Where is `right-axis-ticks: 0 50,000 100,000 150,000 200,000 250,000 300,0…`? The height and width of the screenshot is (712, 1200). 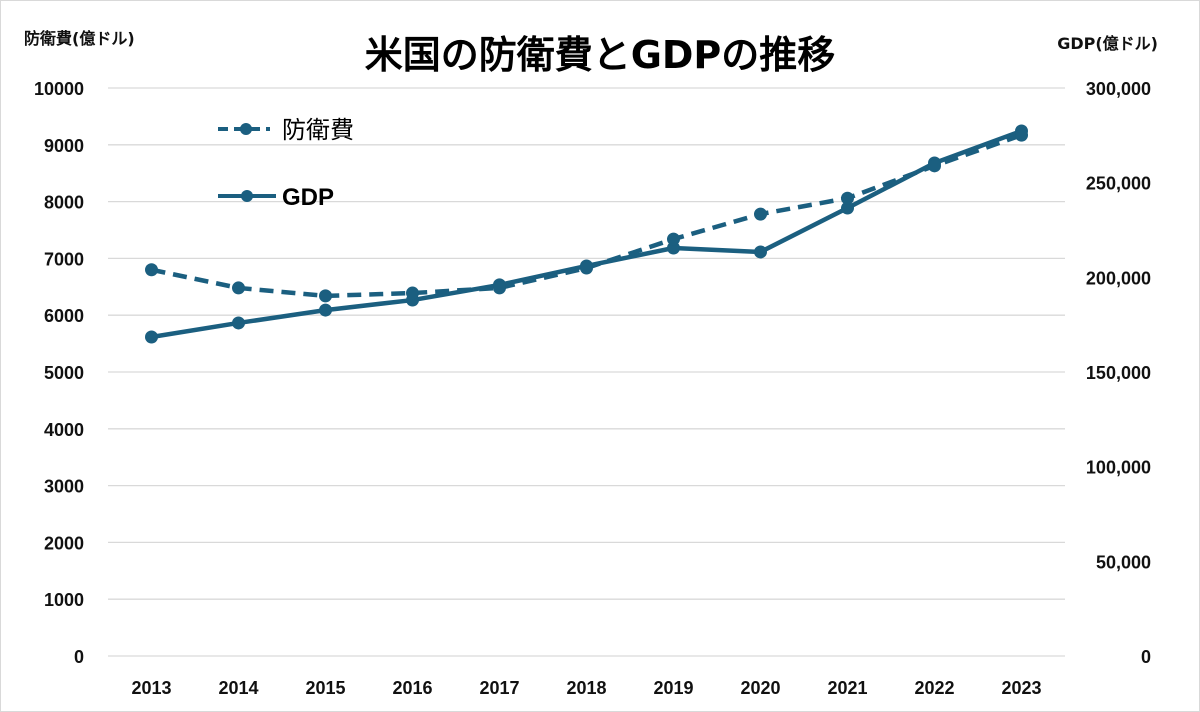 right-axis-ticks: 0 50,000 100,000 150,000 200,000 250,000 300,0… is located at coordinates (1118, 373).